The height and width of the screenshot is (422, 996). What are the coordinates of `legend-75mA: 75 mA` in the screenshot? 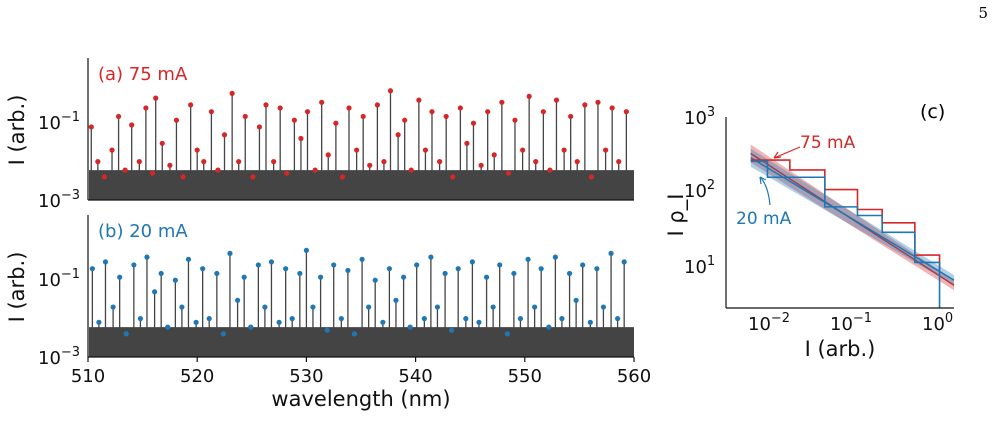 It's located at (828, 143).